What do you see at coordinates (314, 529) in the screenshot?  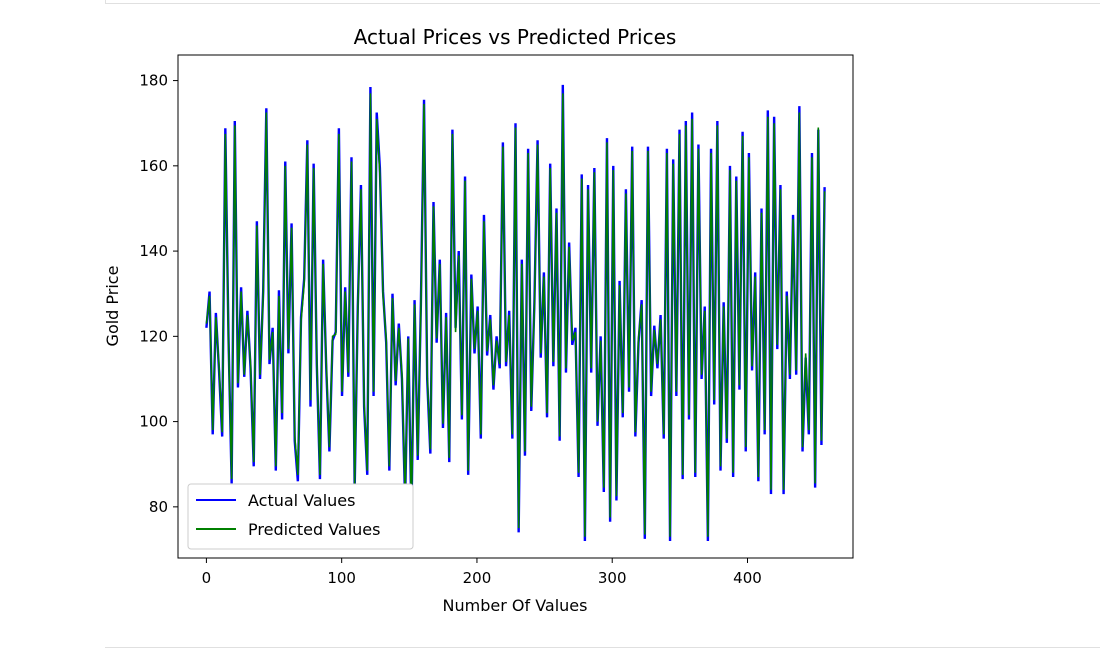 I see `legend-label-predicted: Predicted Values` at bounding box center [314, 529].